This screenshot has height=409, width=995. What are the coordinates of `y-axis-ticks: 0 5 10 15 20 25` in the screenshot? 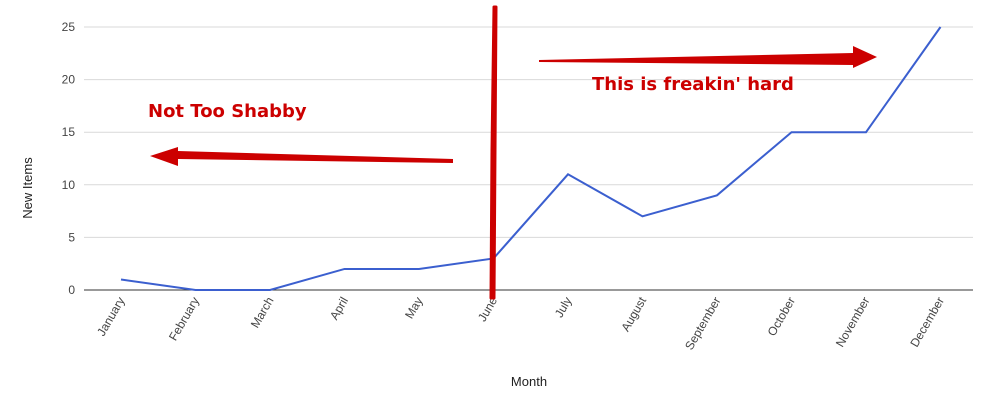 It's located at (69, 158).